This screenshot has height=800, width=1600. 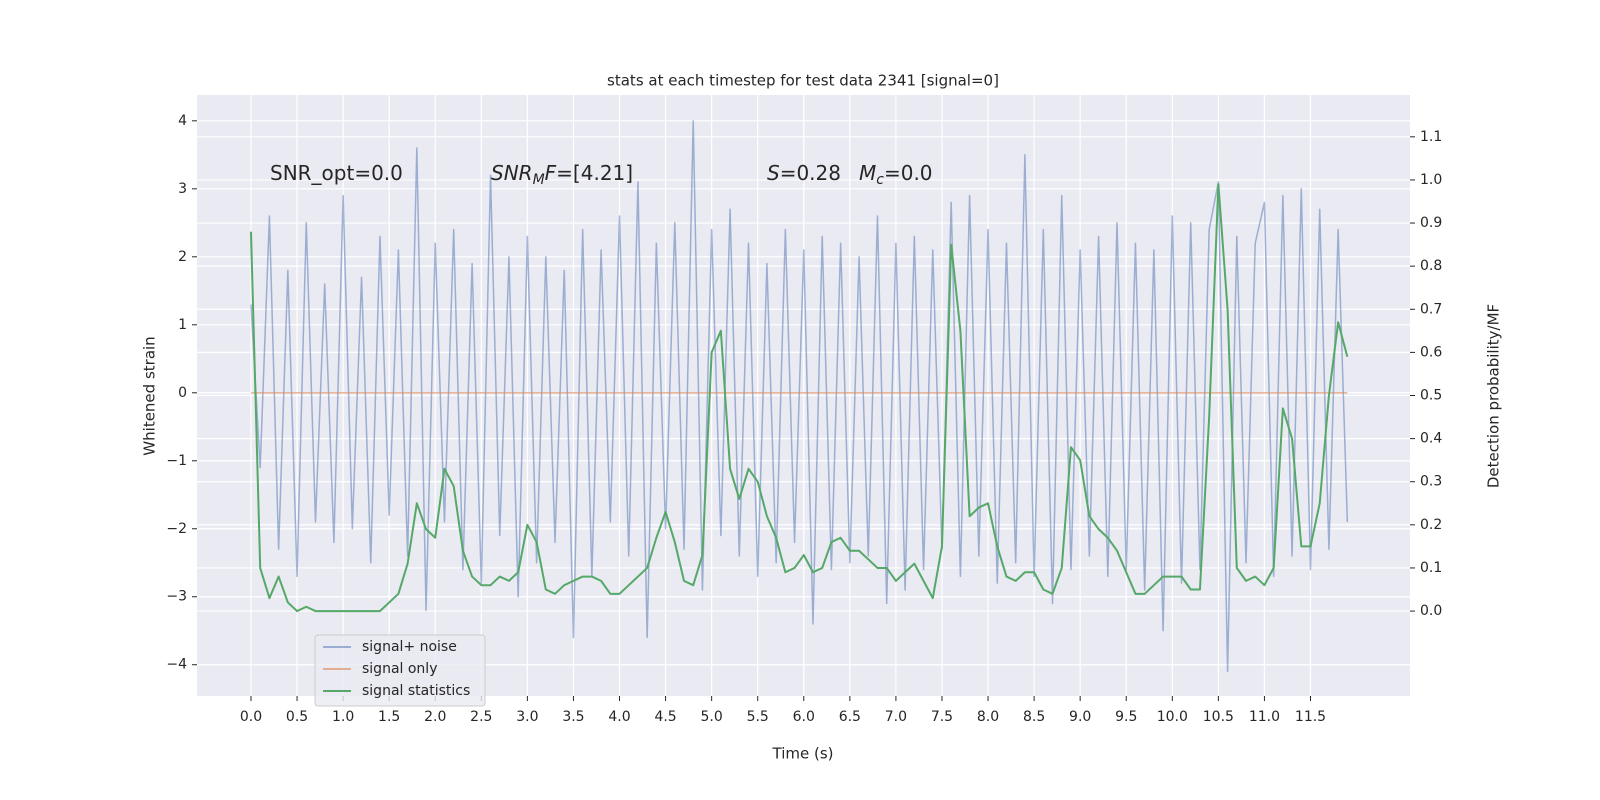 I want to click on annotation-part: SNR_opt=0.0, so click(x=336, y=173).